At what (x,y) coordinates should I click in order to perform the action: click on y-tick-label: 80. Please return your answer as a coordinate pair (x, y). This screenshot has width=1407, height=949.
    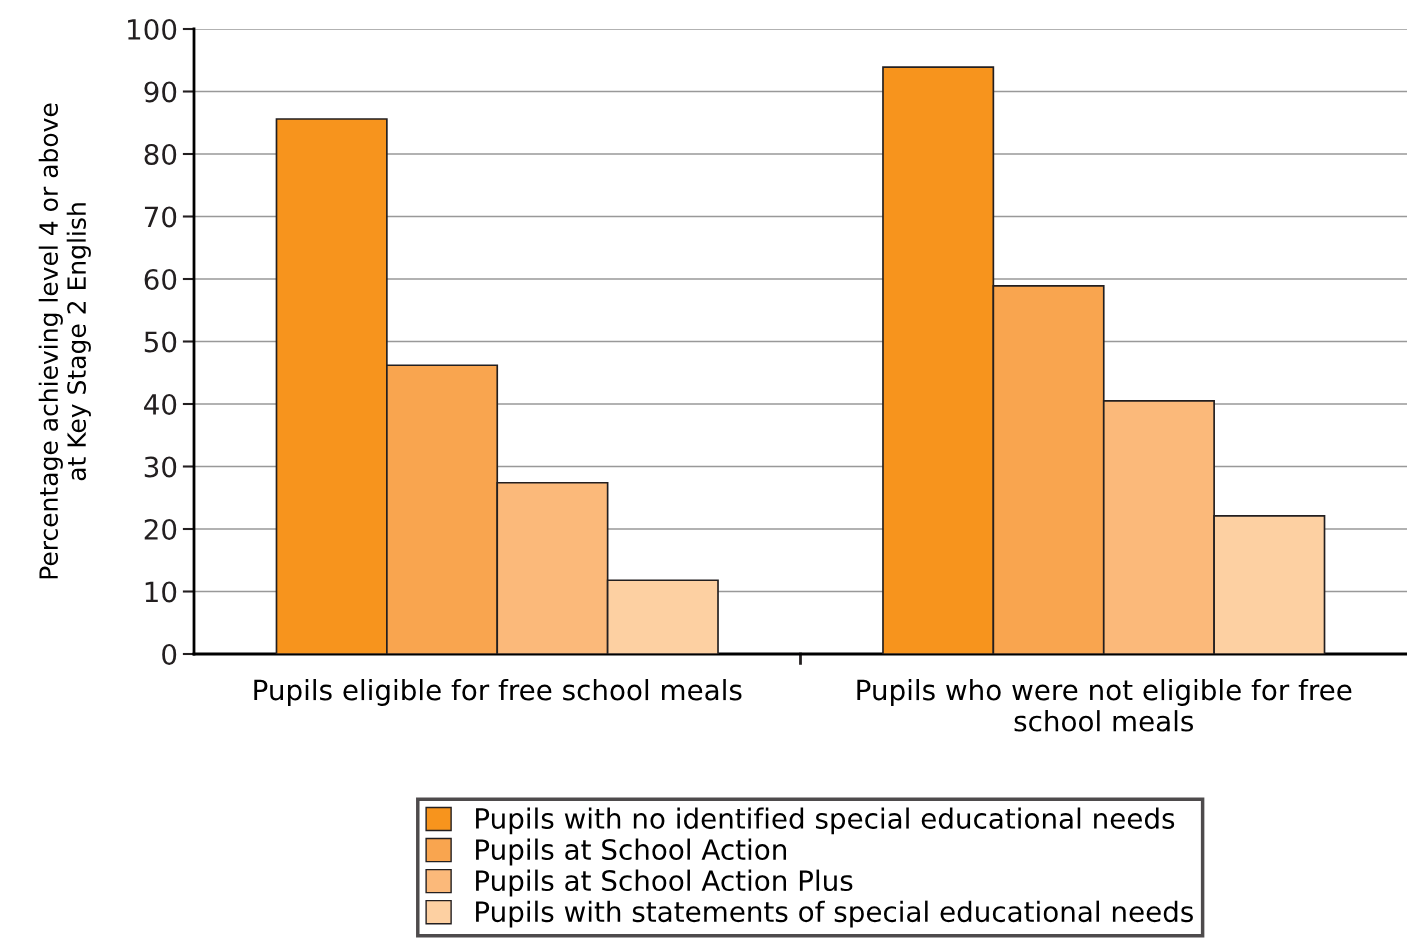
    Looking at the image, I should click on (160, 154).